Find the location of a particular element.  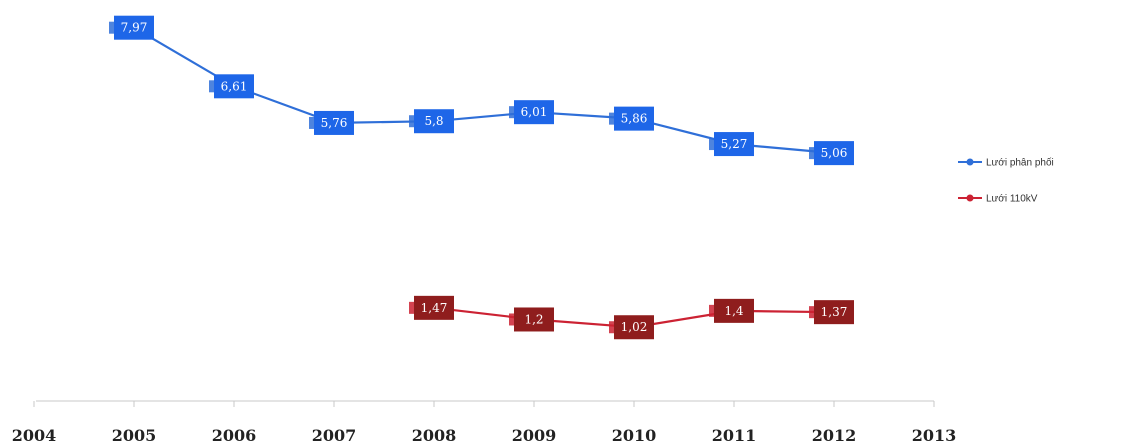

x-tick-label: 2011 is located at coordinates (734, 435).